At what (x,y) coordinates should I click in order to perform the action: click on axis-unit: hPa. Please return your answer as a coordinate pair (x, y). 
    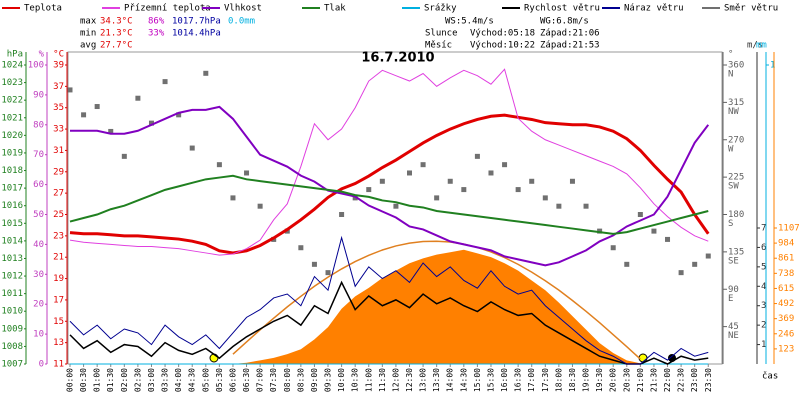
    Looking at the image, I should click on (15, 55).